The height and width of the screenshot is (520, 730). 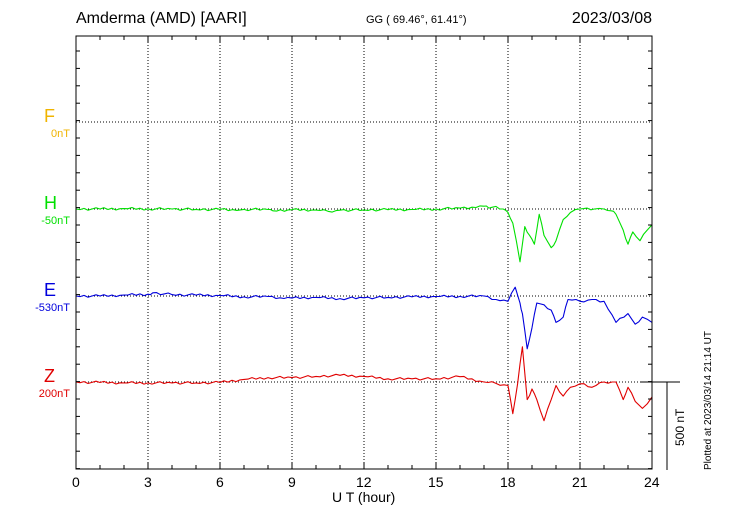 What do you see at coordinates (148, 482) in the screenshot?
I see `x-tick-label-3: 3` at bounding box center [148, 482].